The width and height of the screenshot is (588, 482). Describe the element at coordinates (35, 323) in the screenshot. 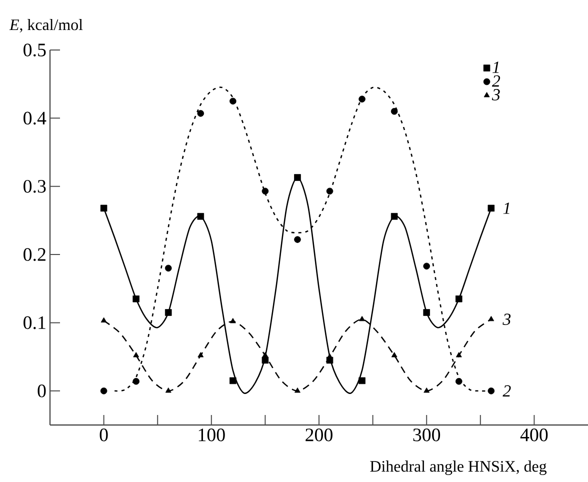

I see `y-tick-label: 0.1` at that location.